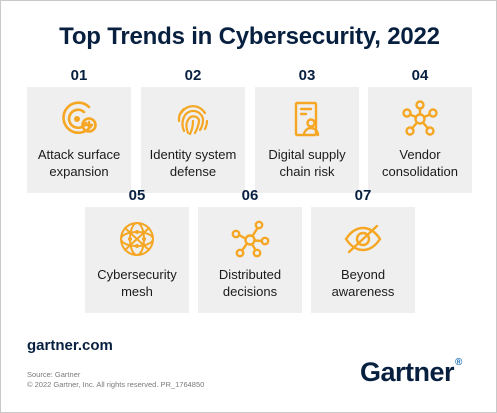  I want to click on trend-label: Distributed decisions, so click(250, 283).